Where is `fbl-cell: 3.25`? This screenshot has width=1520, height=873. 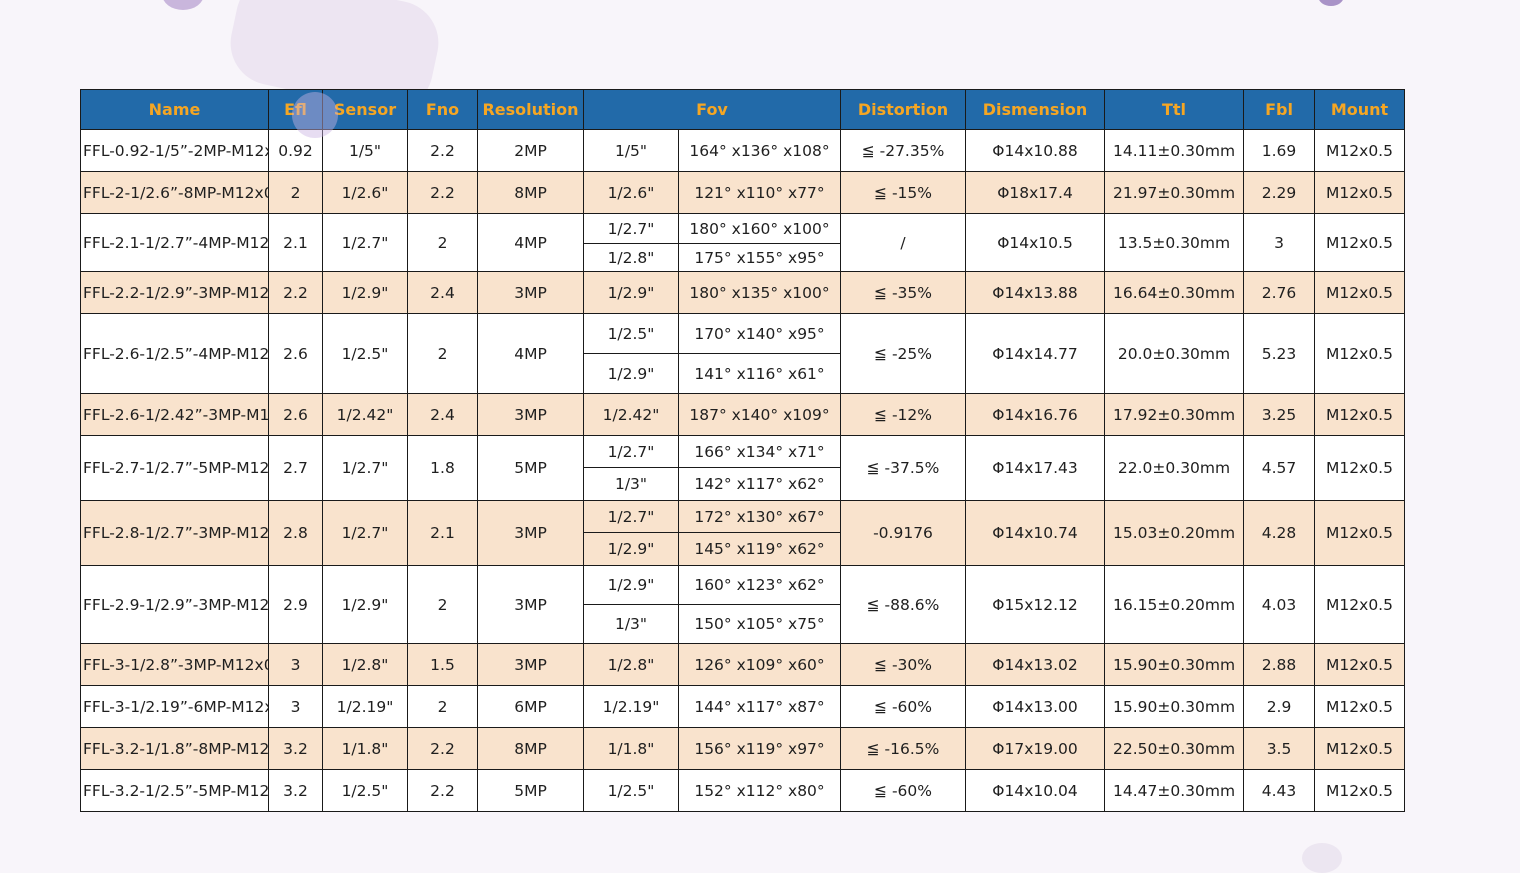 fbl-cell: 3.25 is located at coordinates (1279, 414).